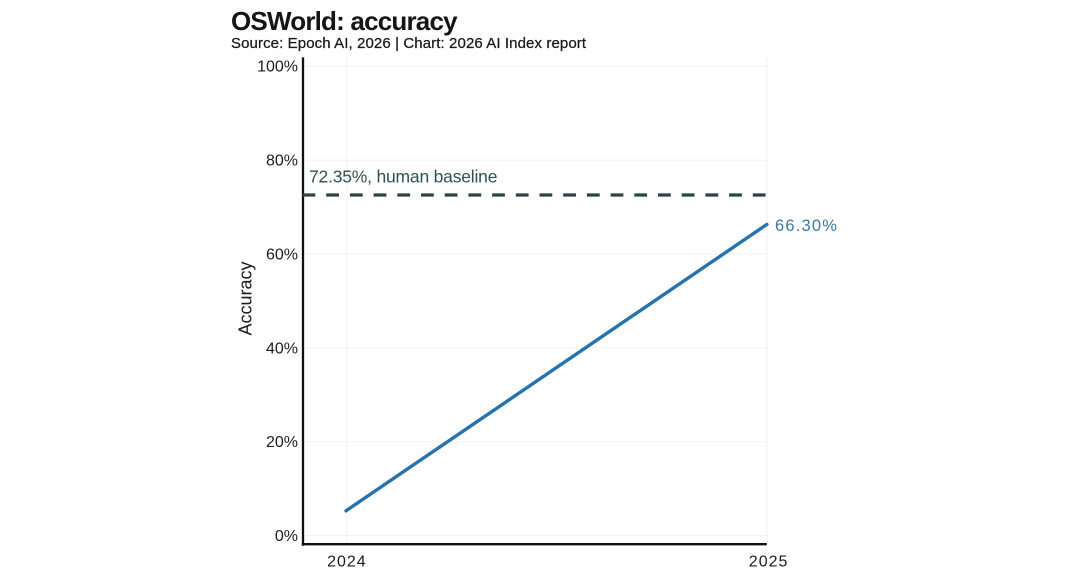  I want to click on svg-text: 100%, so click(277, 67).